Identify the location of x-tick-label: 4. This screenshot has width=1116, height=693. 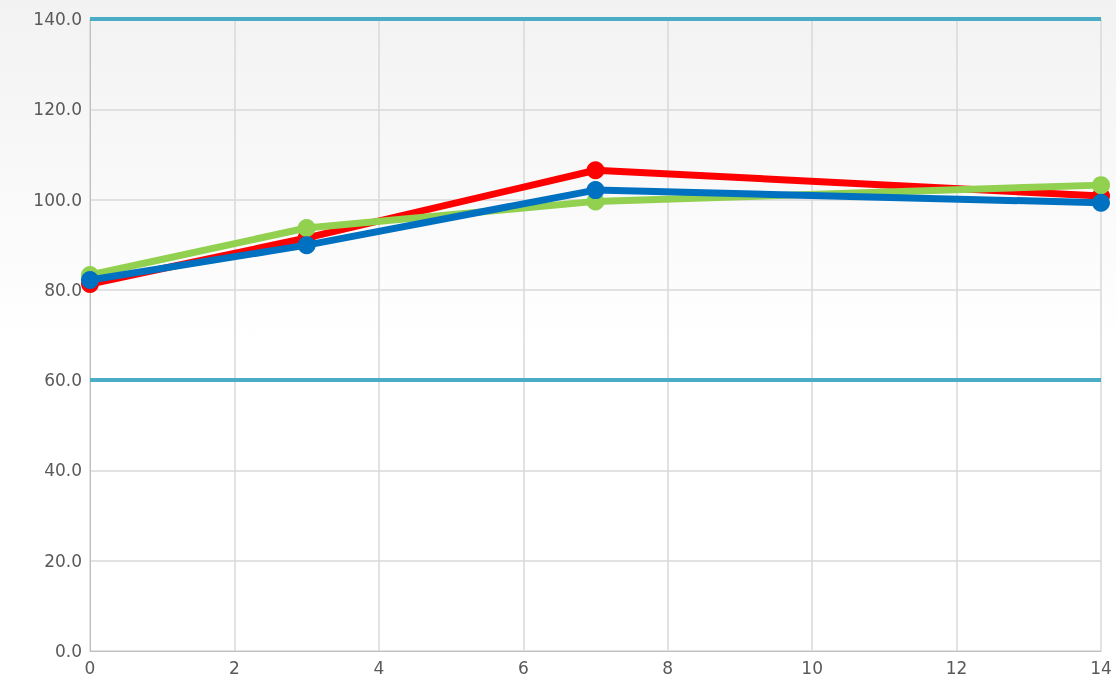
(379, 667).